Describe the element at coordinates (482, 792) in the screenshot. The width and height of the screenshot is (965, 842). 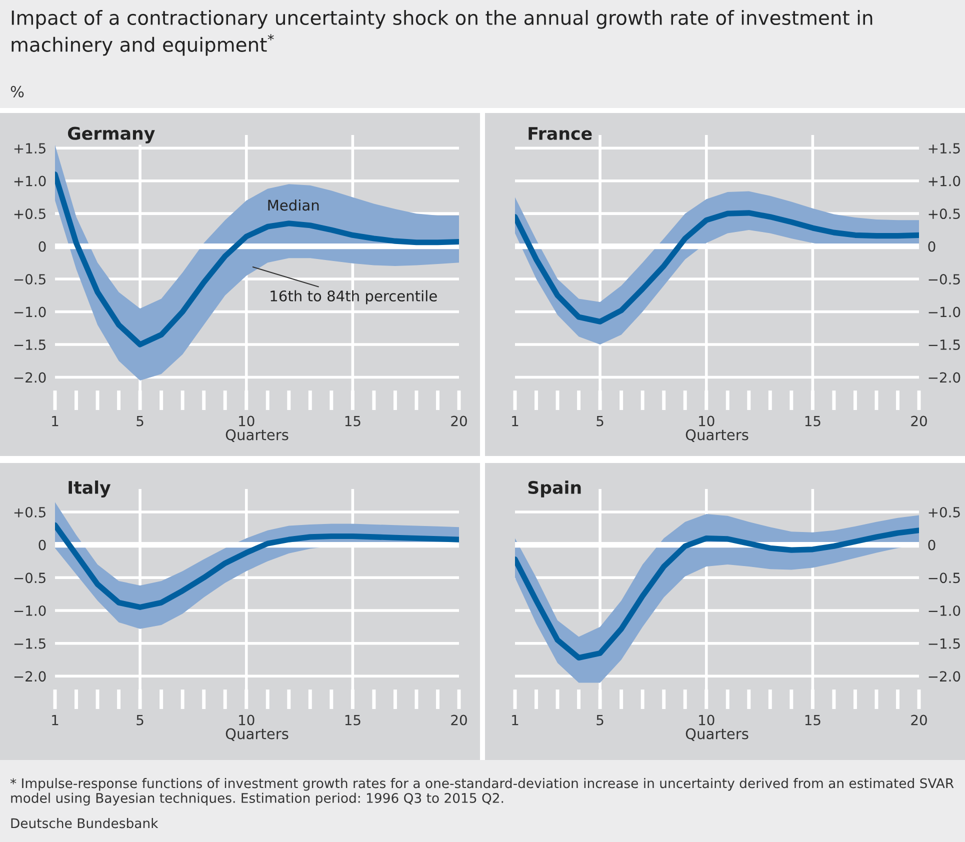
I see `text: * Impulse-response functions of investment growth rates for a one-standard-deviation increase in uncertainty derived from an estimated SVAR model using Bayesian techniques. Estimation period: 1996 Q3 to 2015 Q2.` at that location.